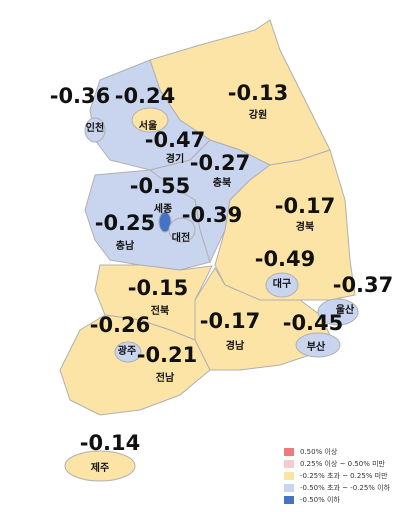 The width and height of the screenshot is (419, 512). What do you see at coordinates (344, 475) in the screenshot?
I see `legend-label: -0.25% 초과 ~ 0.25% 미만` at bounding box center [344, 475].